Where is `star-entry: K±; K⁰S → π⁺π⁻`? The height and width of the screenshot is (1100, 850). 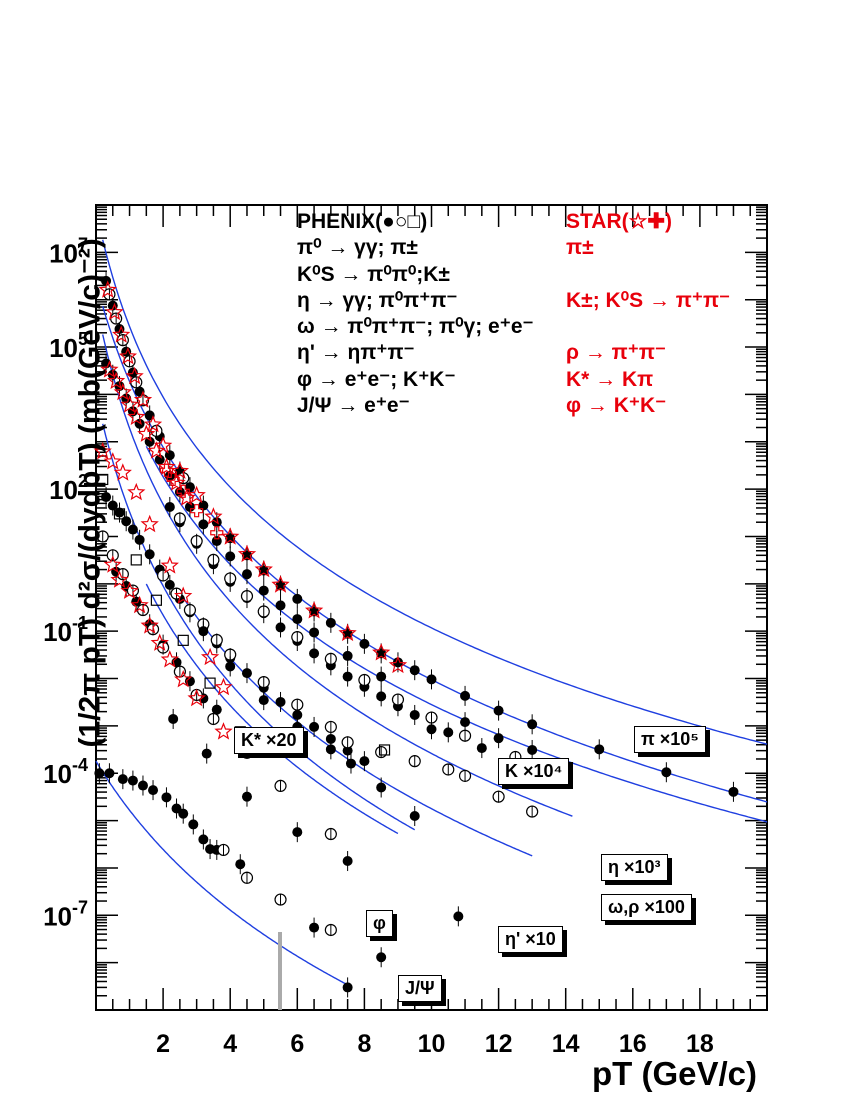 star-entry: K±; K⁰S → π⁺π⁻ is located at coordinates (648, 300).